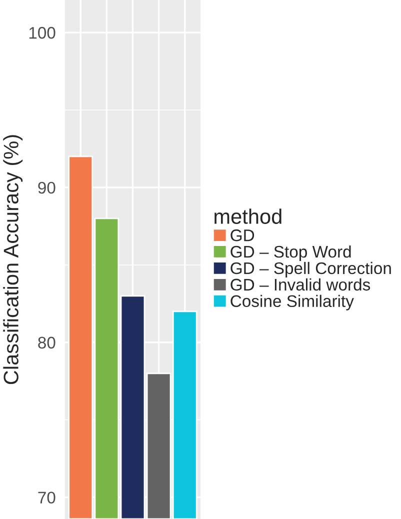 The image size is (401, 519). Describe the element at coordinates (248, 216) in the screenshot. I see `legend-title: method` at that location.